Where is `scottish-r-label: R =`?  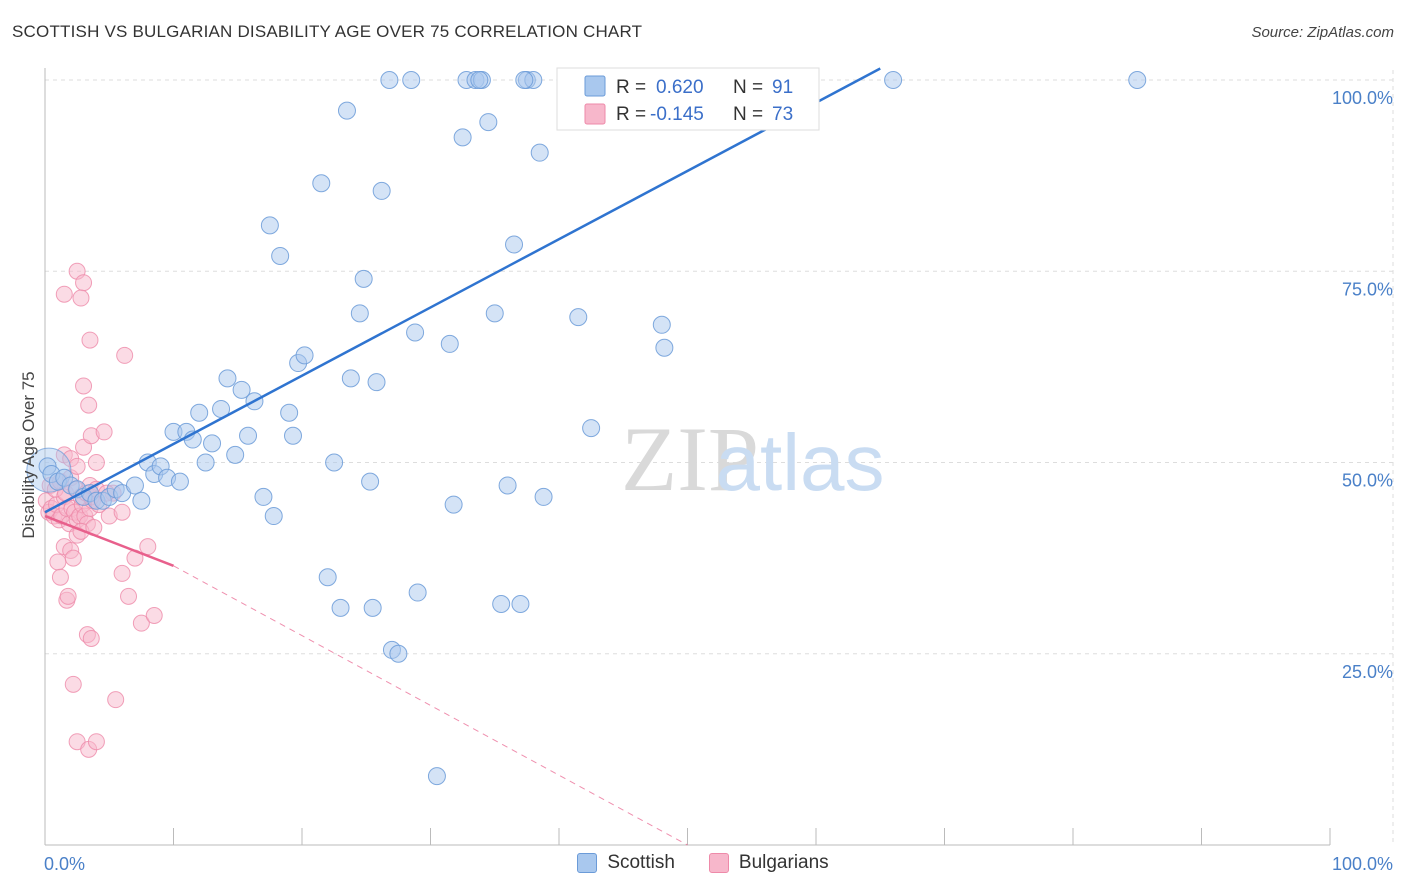
scottish-r-label: R = is located at coordinates (631, 87).